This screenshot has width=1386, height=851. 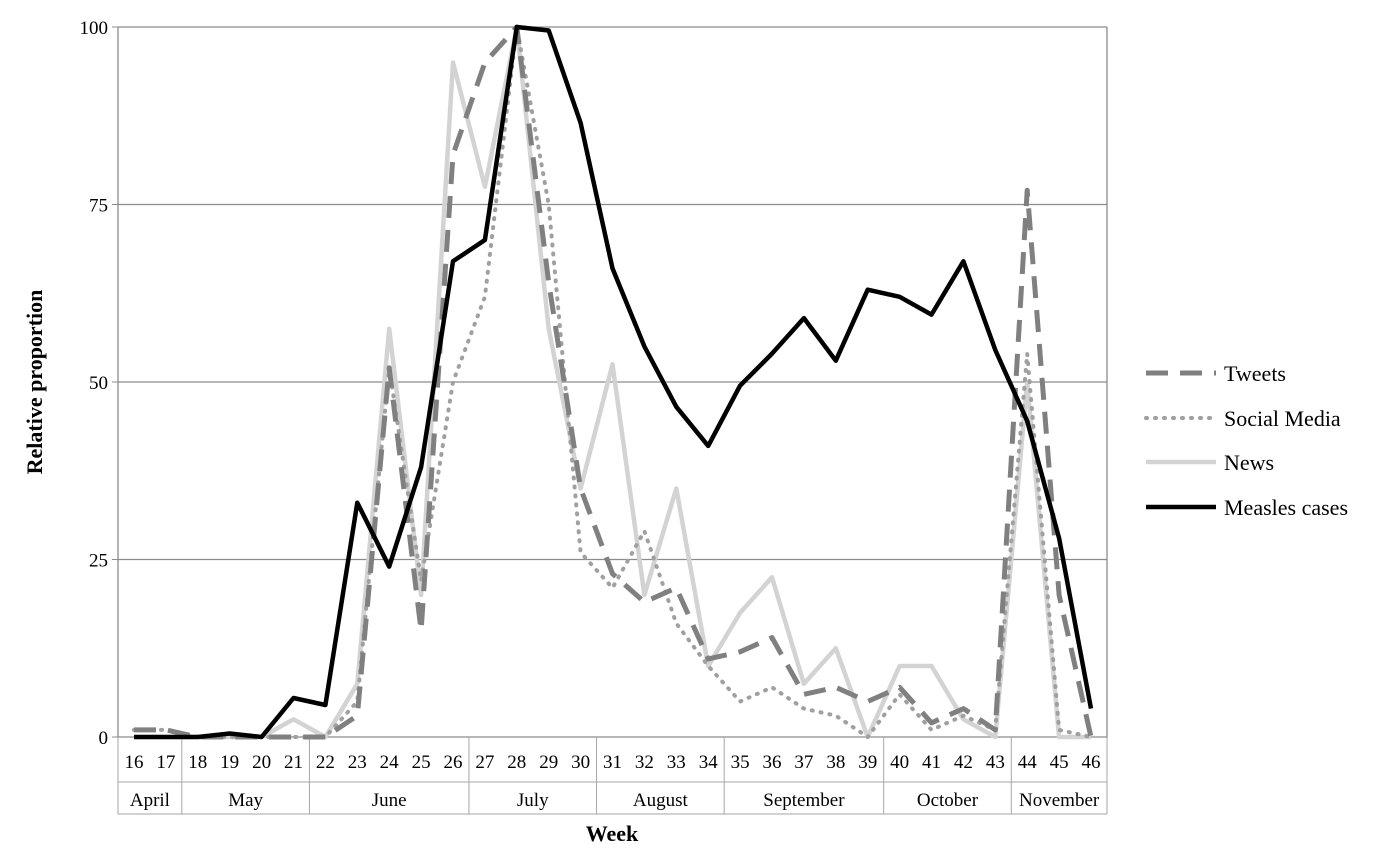 What do you see at coordinates (740, 762) in the screenshot?
I see `x-tick-label-week-35: 35` at bounding box center [740, 762].